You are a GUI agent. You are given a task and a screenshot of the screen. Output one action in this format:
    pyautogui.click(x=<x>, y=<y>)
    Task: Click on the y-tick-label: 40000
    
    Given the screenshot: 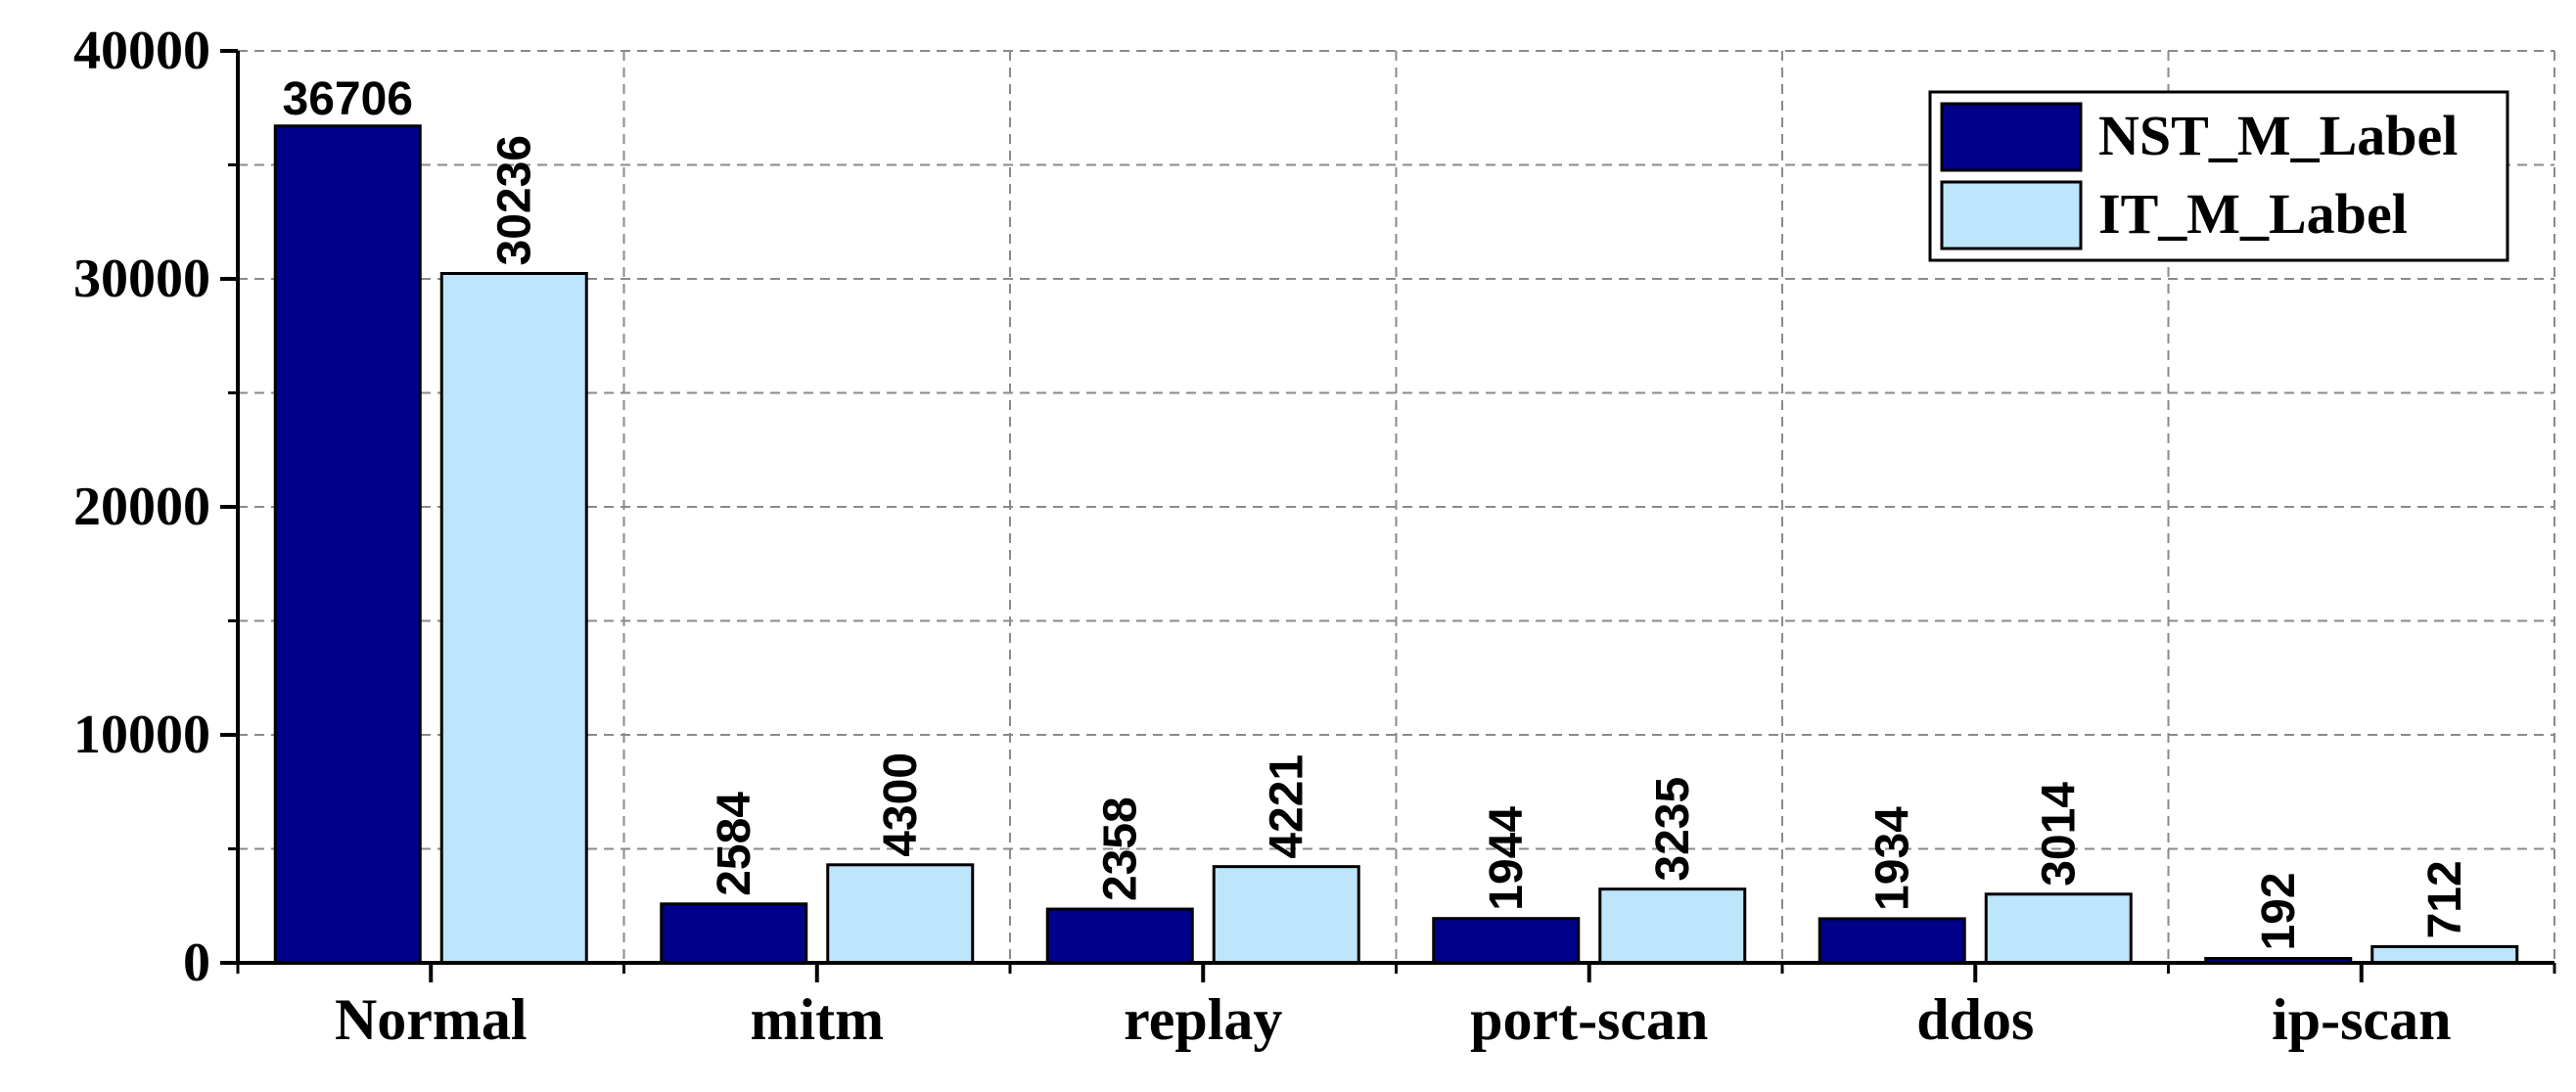 What is the action you would take?
    pyautogui.click(x=141, y=51)
    